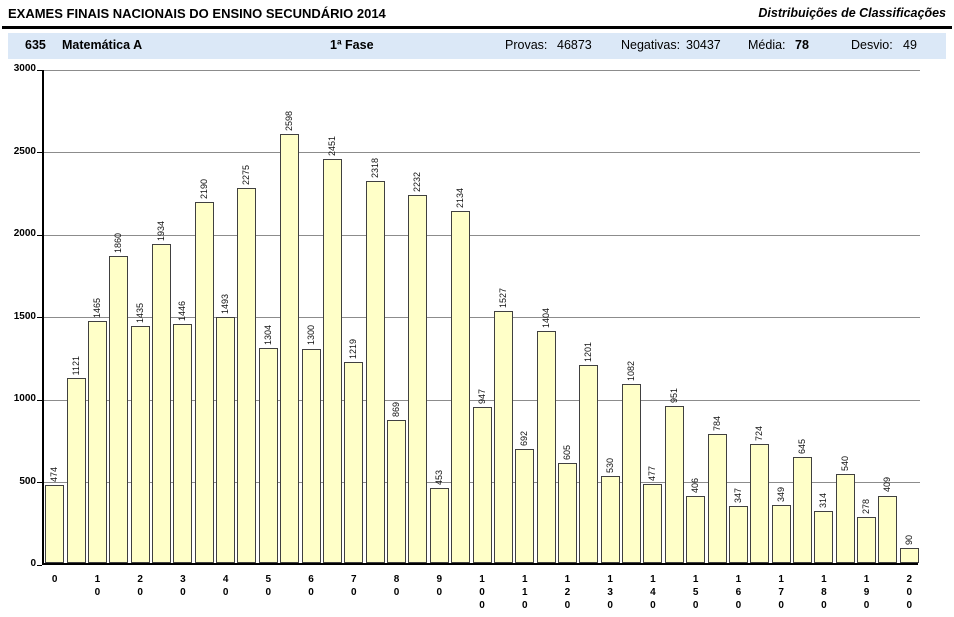 Image resolution: width=954 pixels, height=617 pixels. What do you see at coordinates (801, 446) in the screenshot?
I see `bar-value-label: 645` at bounding box center [801, 446].